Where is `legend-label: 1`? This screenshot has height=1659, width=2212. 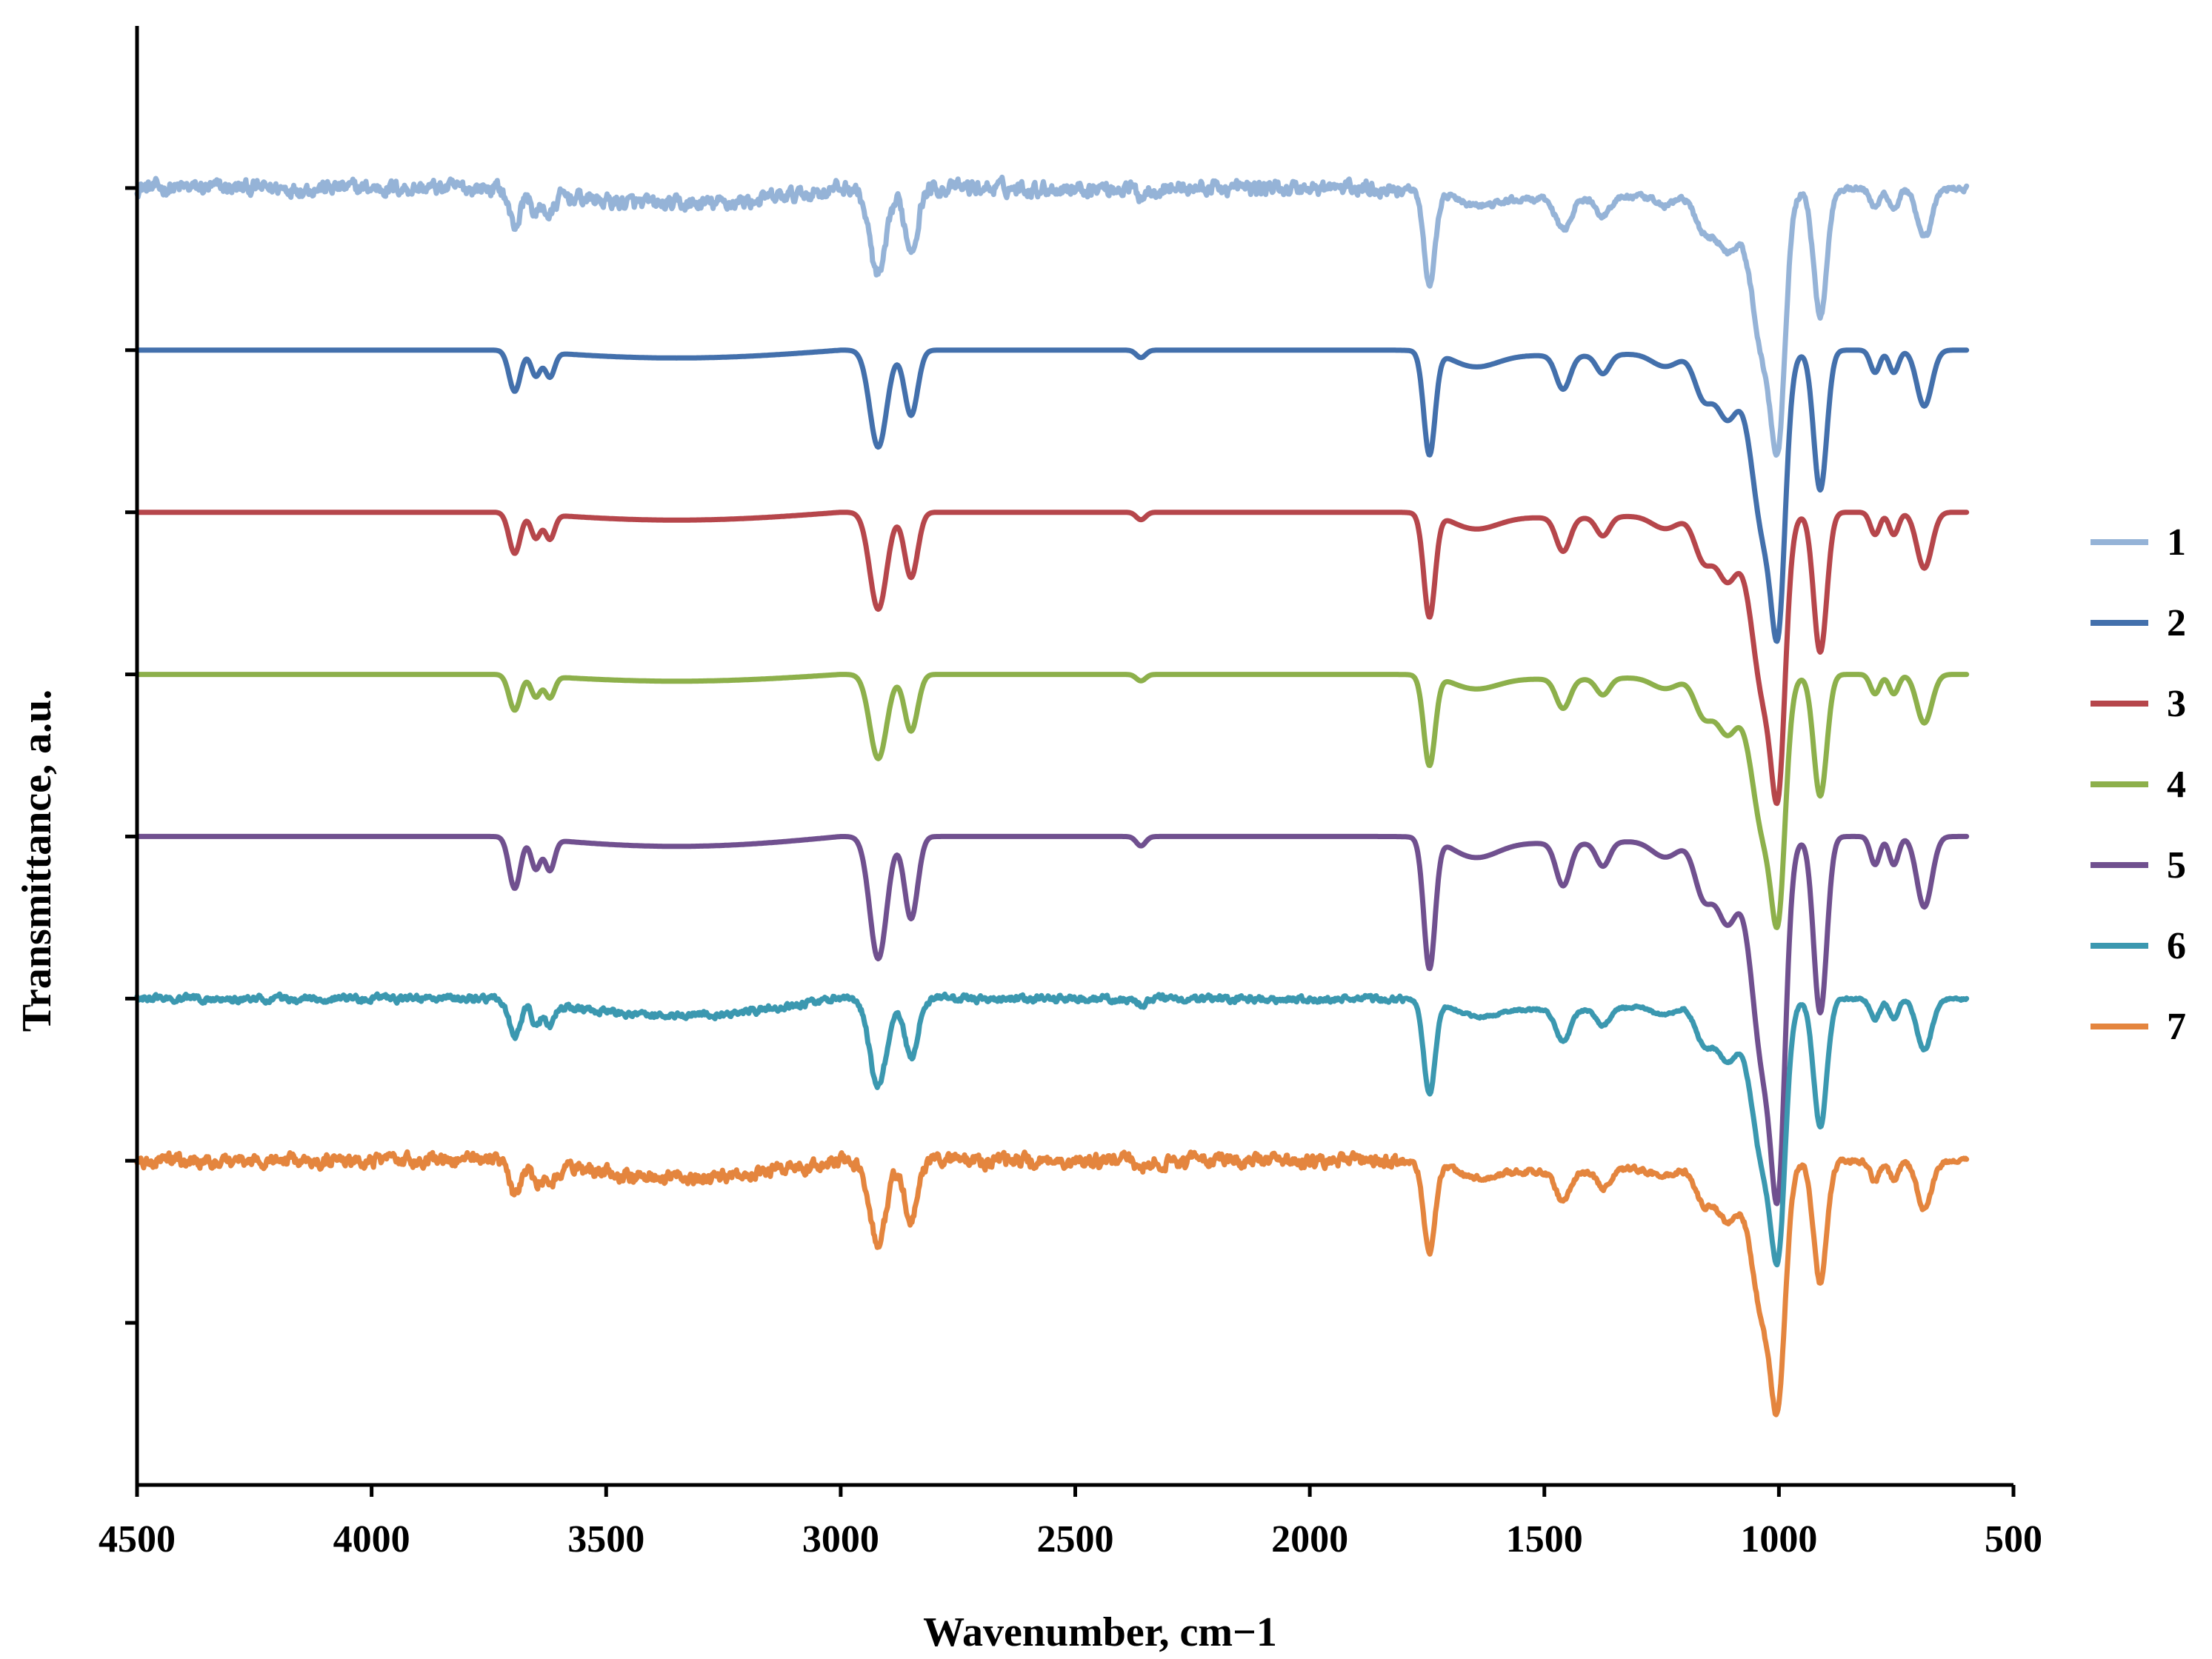
legend-label: 1 is located at coordinates (2176, 542).